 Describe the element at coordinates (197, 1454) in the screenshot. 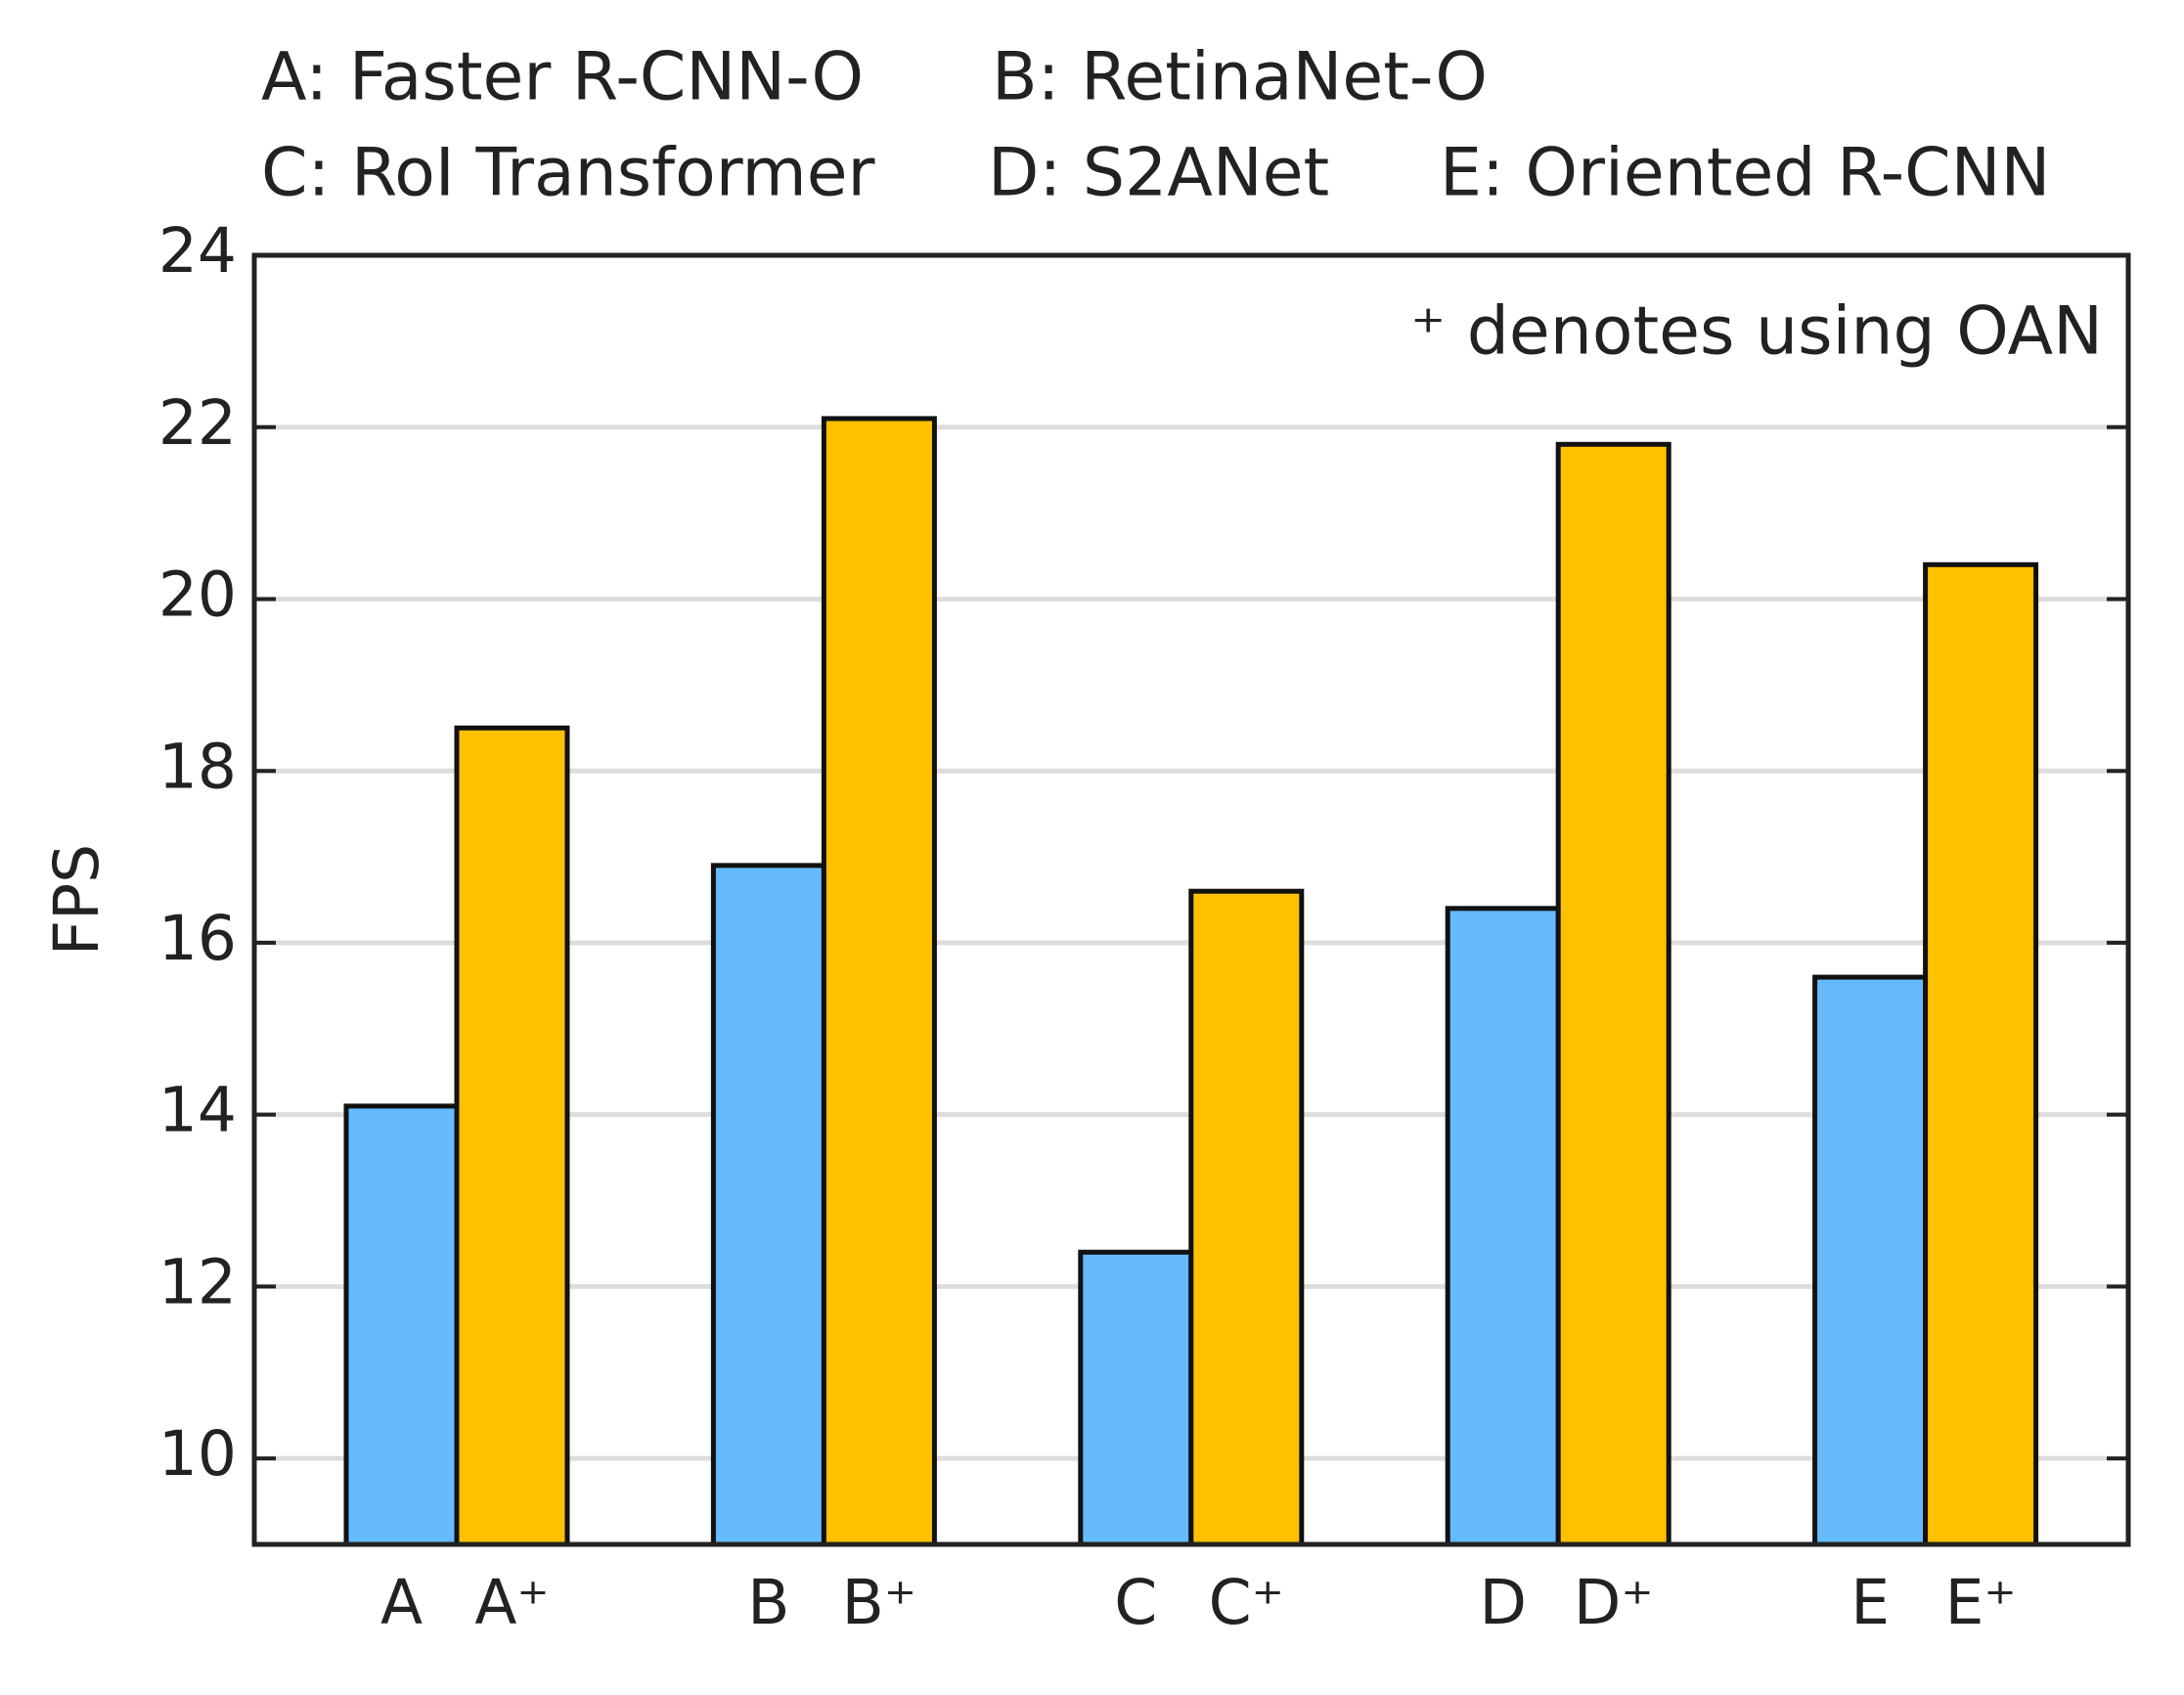

I see `y-tick-label: 10` at that location.